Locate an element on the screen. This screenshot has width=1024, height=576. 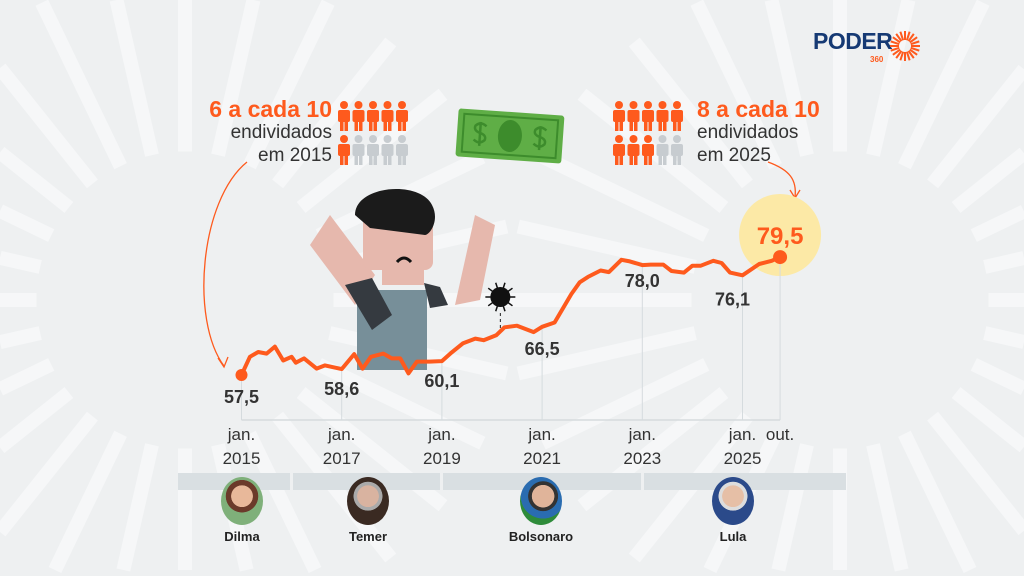
virus-icon is located at coordinates (500, 297).